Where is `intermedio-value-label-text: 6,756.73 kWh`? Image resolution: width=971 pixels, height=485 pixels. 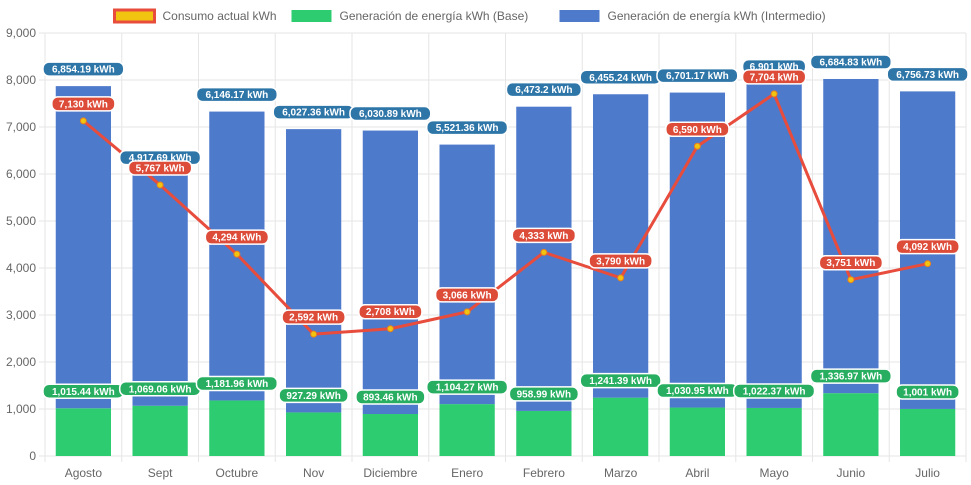 intermedio-value-label-text: 6,756.73 kWh is located at coordinates (927, 75).